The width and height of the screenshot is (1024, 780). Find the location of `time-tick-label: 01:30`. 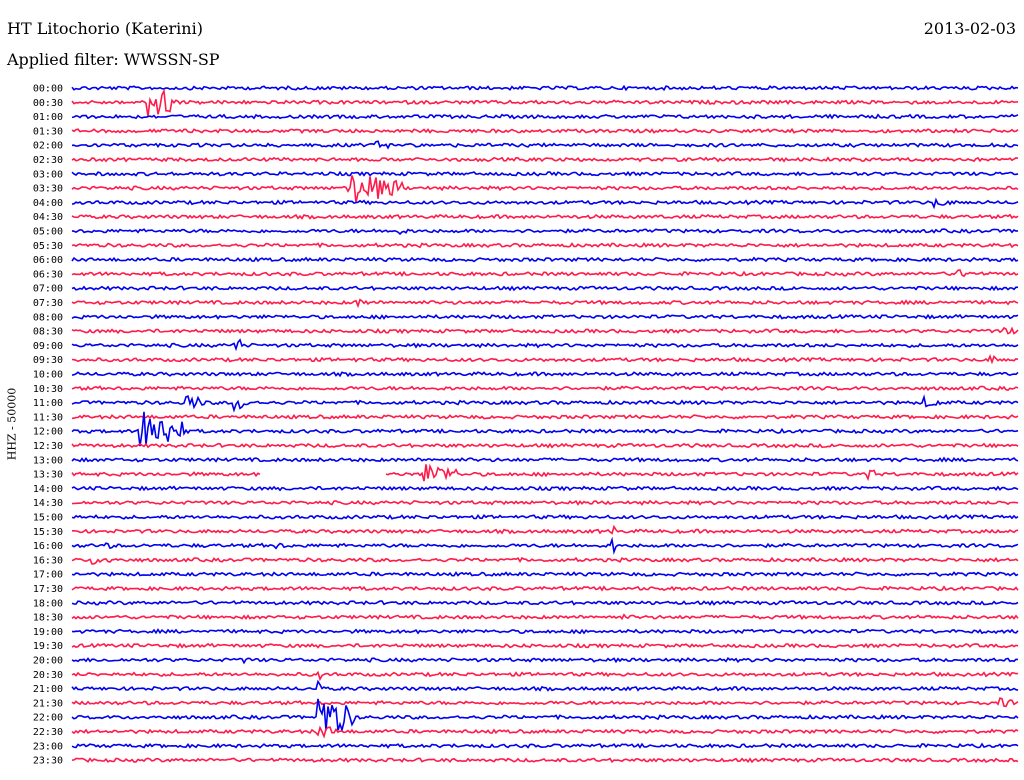

time-tick-label: 01:30 is located at coordinates (48, 131).